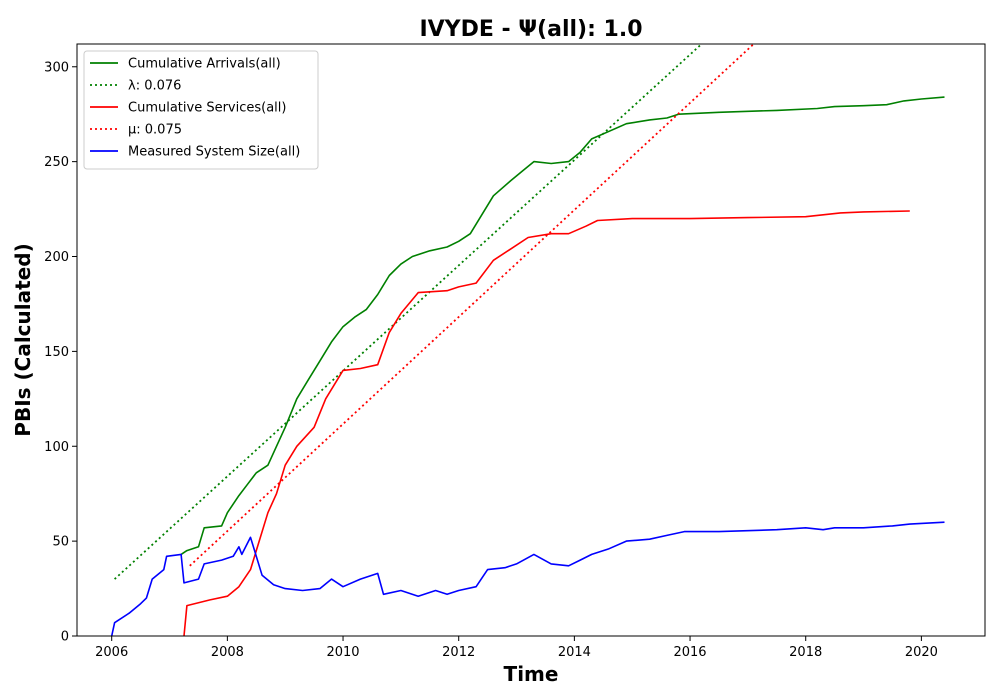 This screenshot has height=700, width=1000. What do you see at coordinates (921, 652) in the screenshot?
I see `x-tick-label: 2020` at bounding box center [921, 652].